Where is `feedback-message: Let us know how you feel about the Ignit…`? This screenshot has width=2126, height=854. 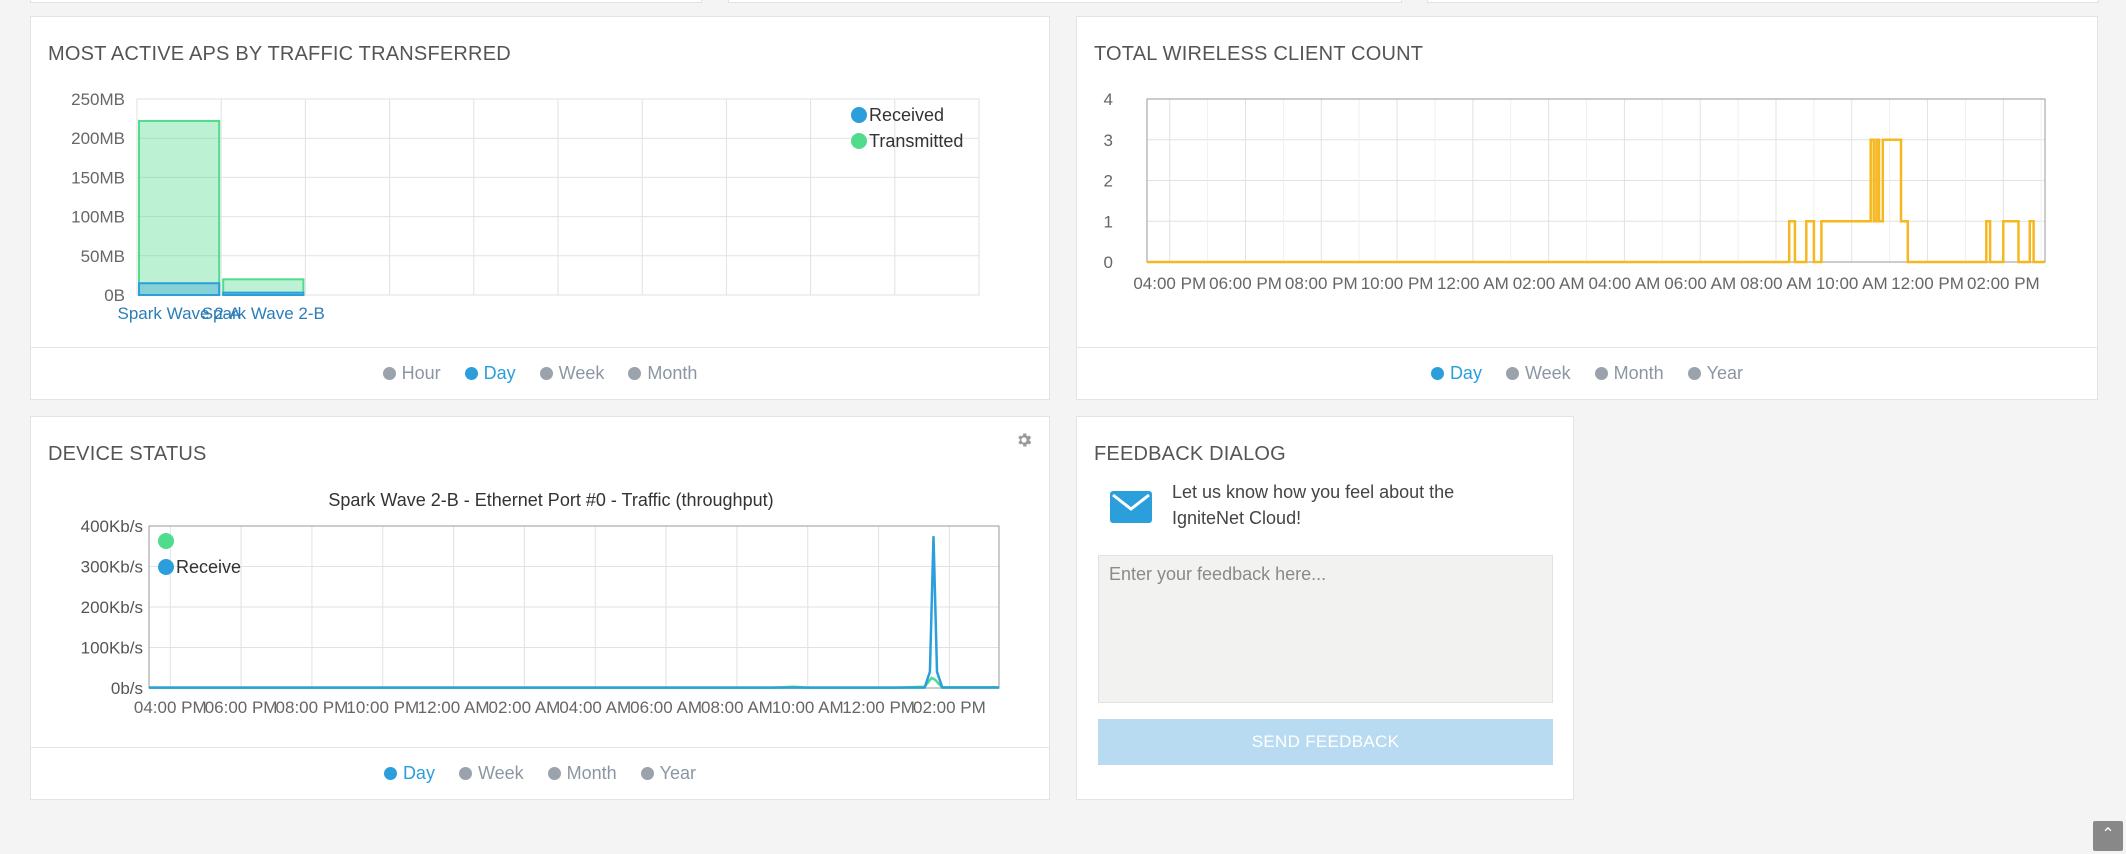
feedback-message: Let us know how you feel about the Ignit… is located at coordinates (1313, 505).